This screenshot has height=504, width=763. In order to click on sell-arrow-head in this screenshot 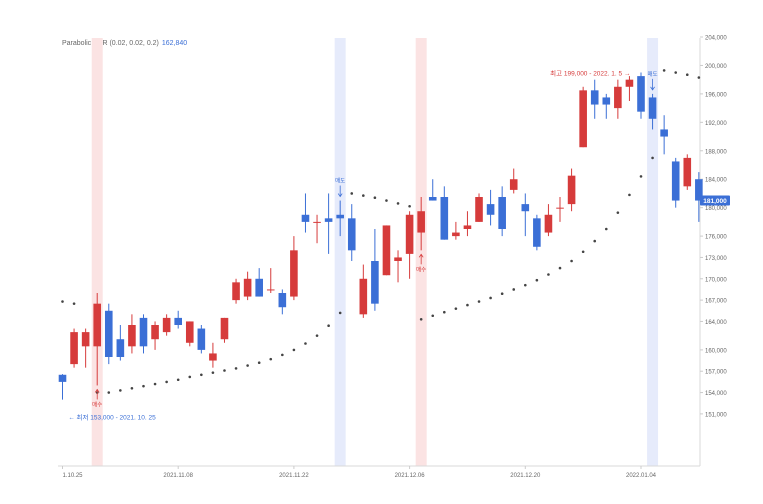, I will do `click(340, 195)`.